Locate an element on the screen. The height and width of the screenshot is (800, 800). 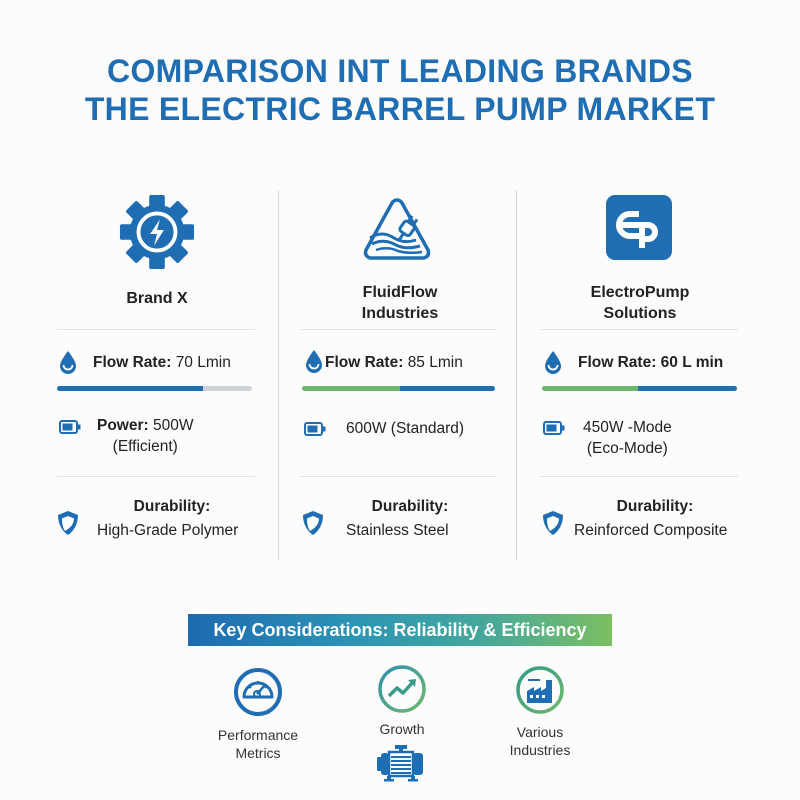
title-line-2: THE ELECTRIC BARREL PUMP MARKET is located at coordinates (400, 109).